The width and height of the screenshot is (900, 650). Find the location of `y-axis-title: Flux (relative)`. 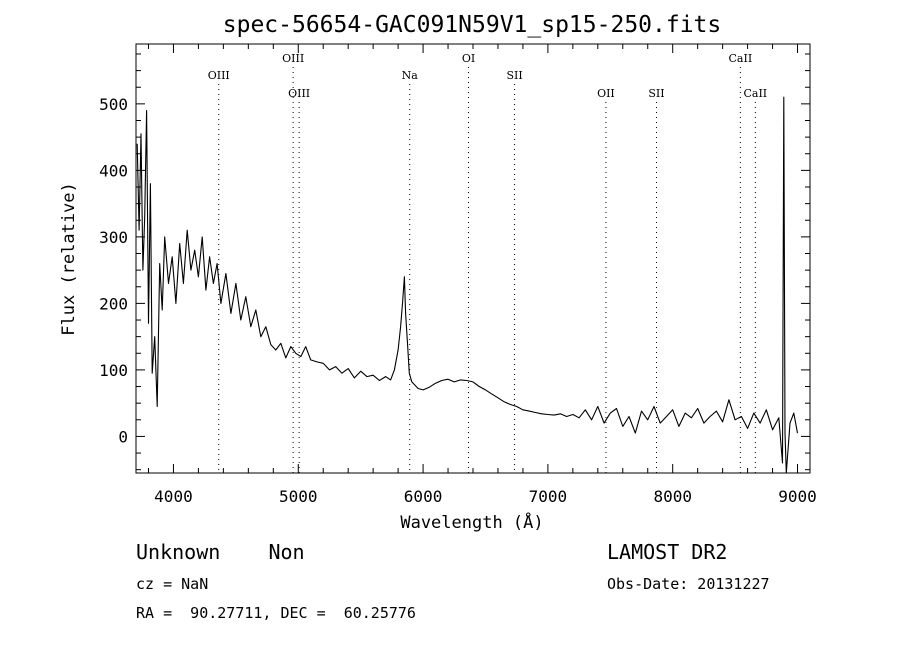

y-axis-title: Flux (relative) is located at coordinates (69, 259).